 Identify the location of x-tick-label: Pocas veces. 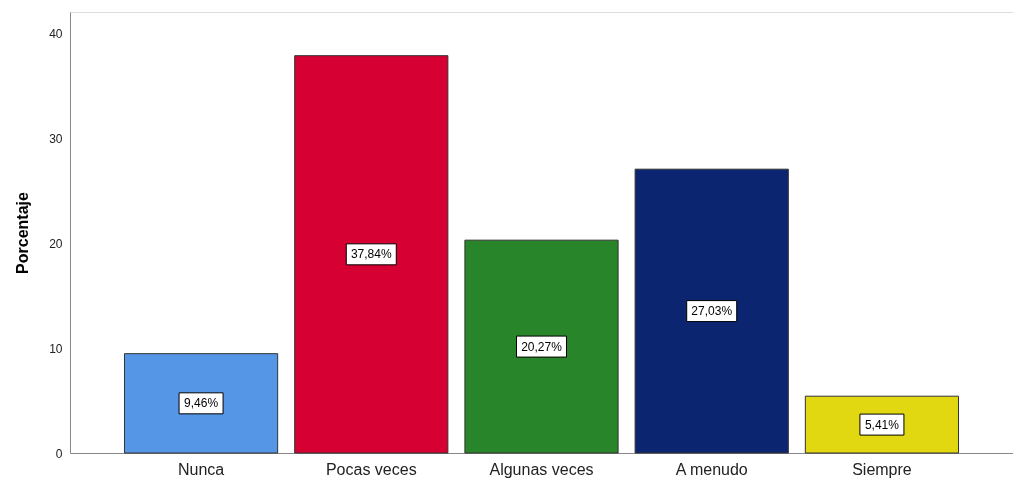
(371, 469).